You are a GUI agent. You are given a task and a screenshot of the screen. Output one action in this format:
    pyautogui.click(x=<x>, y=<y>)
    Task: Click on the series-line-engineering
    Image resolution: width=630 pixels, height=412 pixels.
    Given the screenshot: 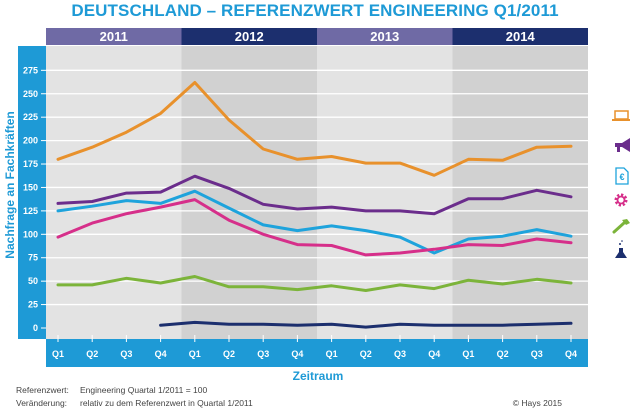 What is the action you would take?
    pyautogui.click(x=314, y=227)
    